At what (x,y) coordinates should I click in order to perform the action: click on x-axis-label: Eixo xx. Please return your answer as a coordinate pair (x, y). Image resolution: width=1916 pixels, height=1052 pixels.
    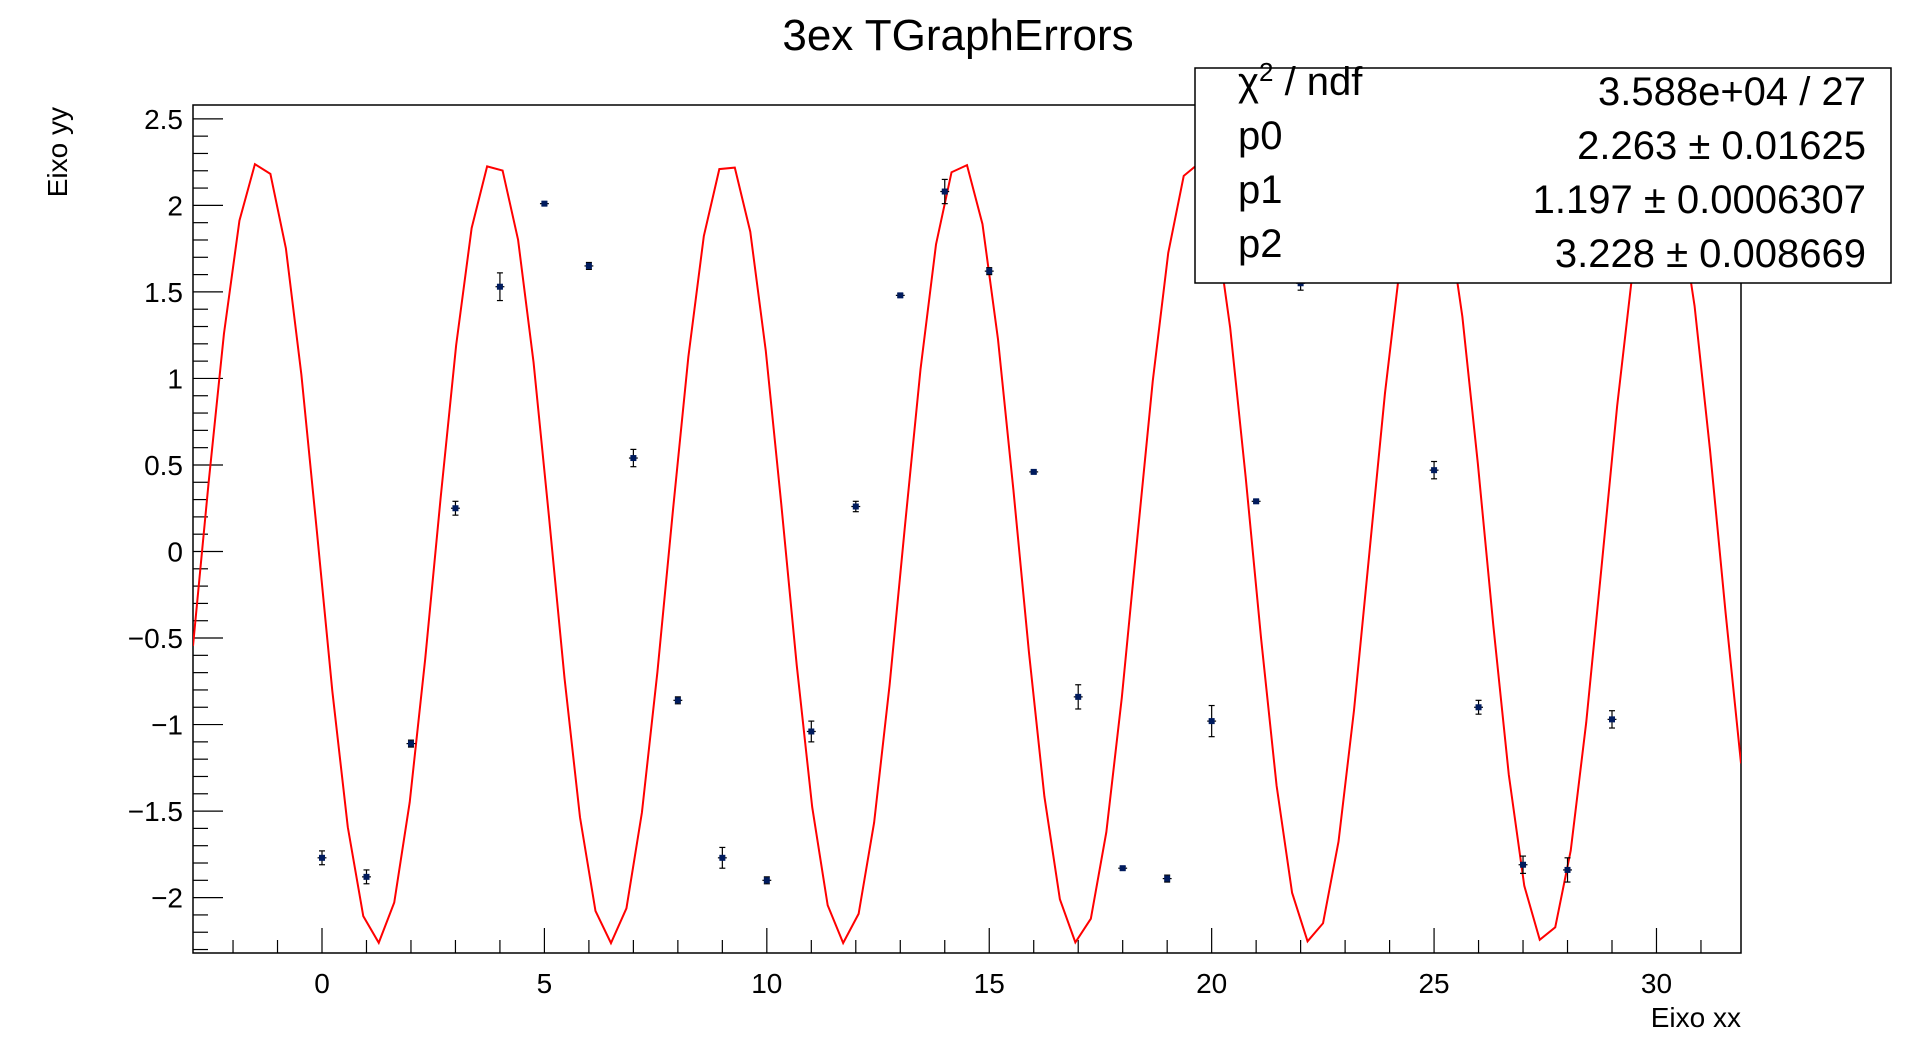
    Looking at the image, I should click on (1696, 1017).